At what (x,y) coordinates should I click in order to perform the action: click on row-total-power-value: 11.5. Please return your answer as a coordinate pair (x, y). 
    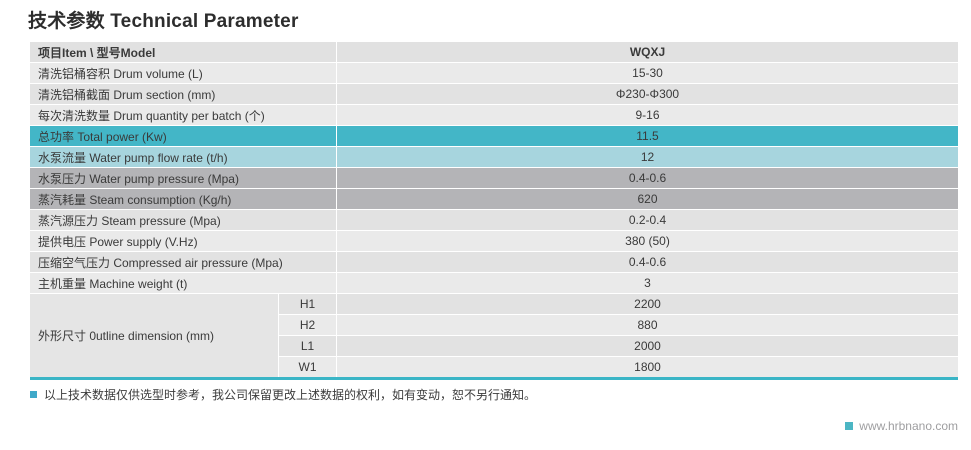
    Looking at the image, I should click on (647, 136).